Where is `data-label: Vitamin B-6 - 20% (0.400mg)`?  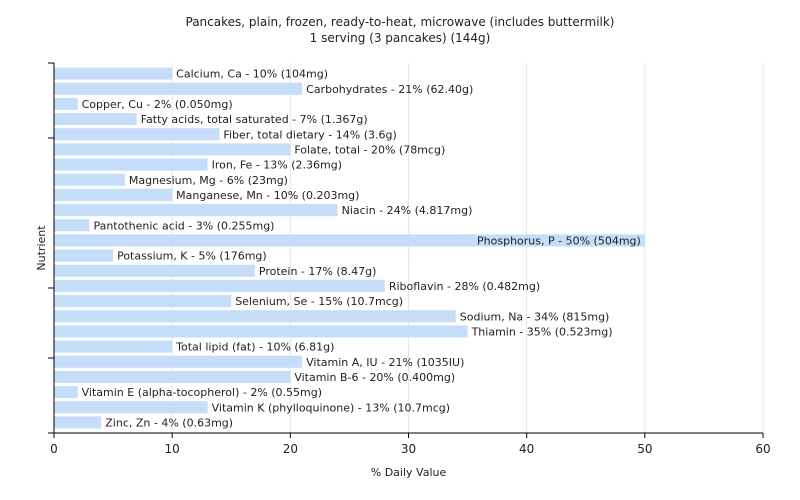
data-label: Vitamin B-6 - 20% (0.400mg) is located at coordinates (374, 377).